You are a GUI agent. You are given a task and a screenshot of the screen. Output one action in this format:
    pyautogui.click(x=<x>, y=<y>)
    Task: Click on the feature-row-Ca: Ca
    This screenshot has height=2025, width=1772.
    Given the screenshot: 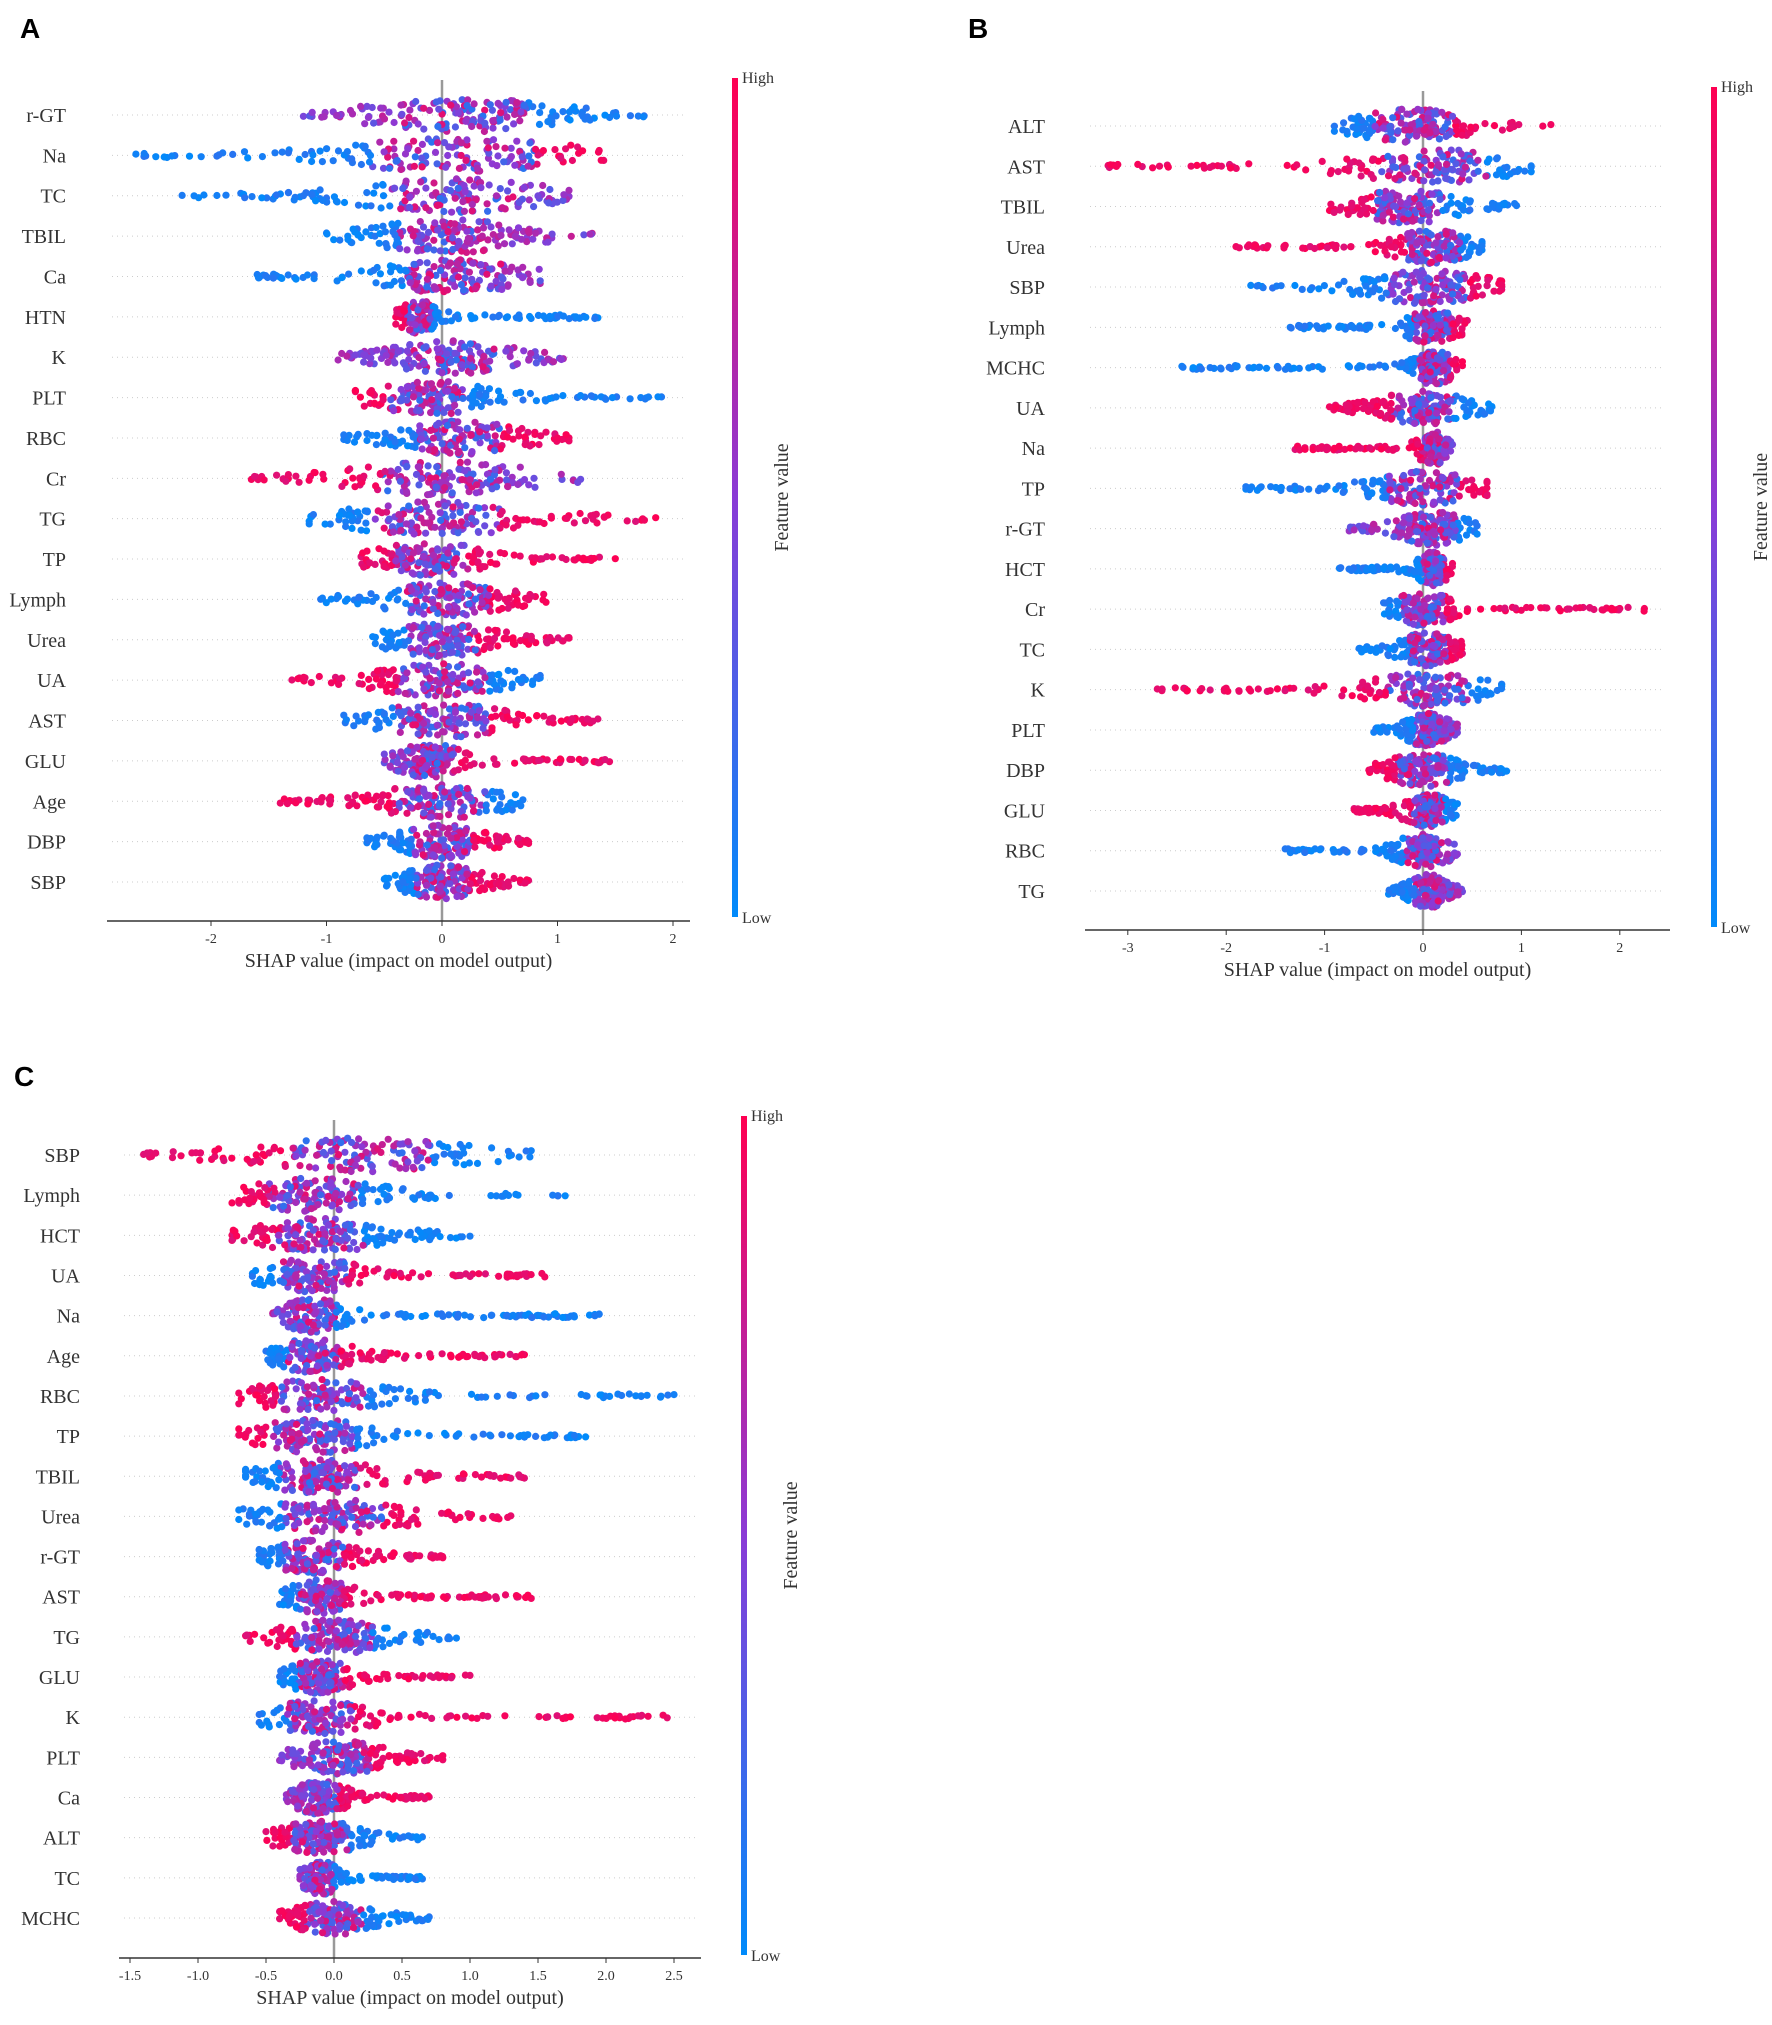 What is the action you would take?
    pyautogui.click(x=364, y=276)
    